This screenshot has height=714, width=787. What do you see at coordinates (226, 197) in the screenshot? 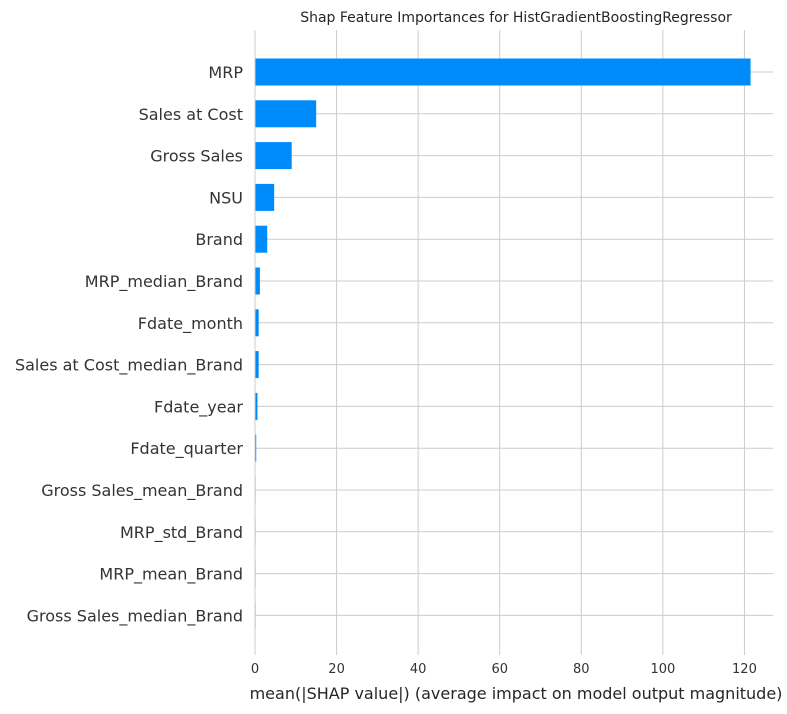
I see `y-tick-label: NSU` at bounding box center [226, 197].